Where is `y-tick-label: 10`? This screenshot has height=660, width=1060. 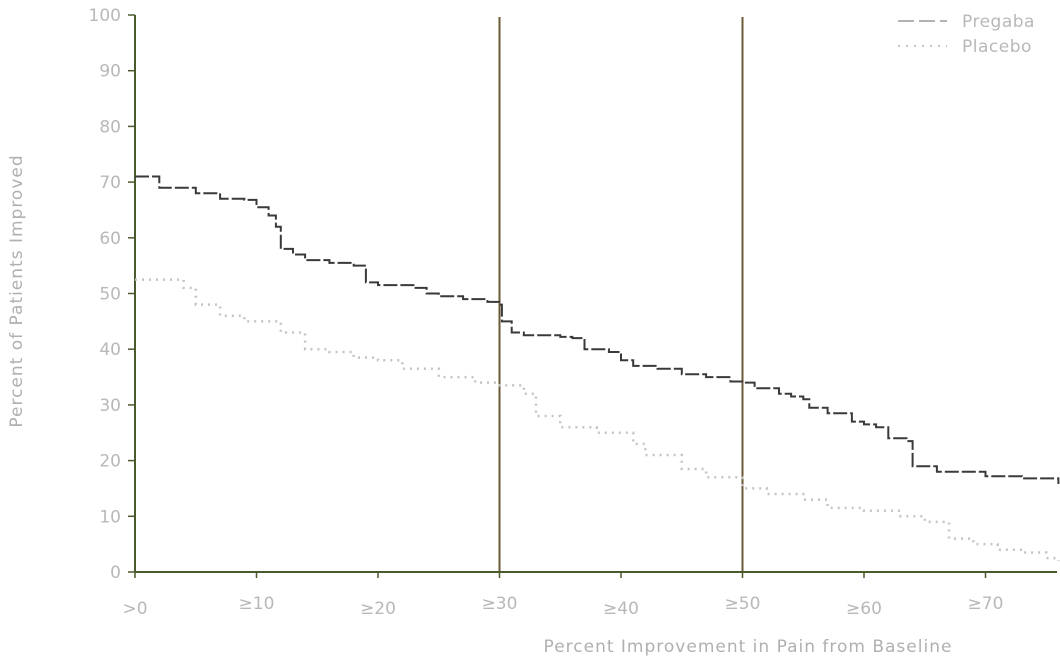 y-tick-label: 10 is located at coordinates (110, 517).